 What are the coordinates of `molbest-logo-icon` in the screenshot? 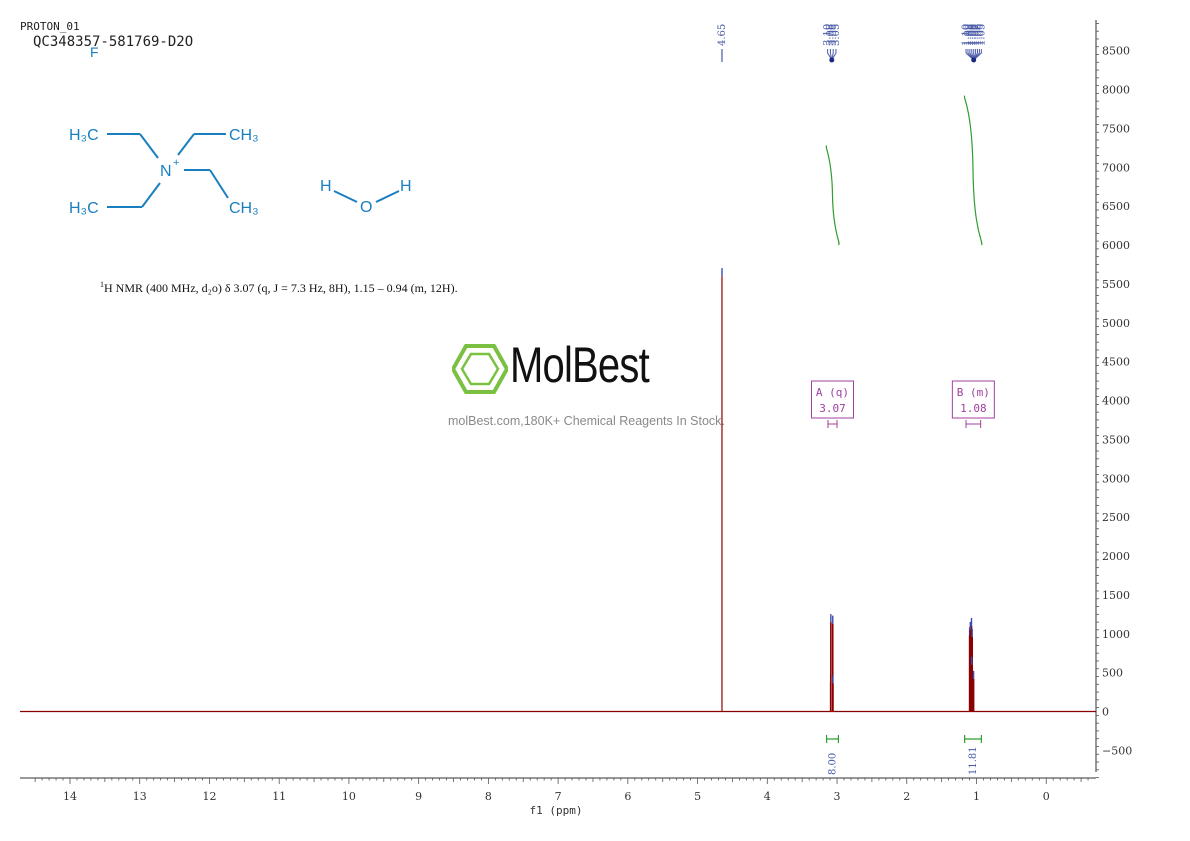 It's located at (480, 369).